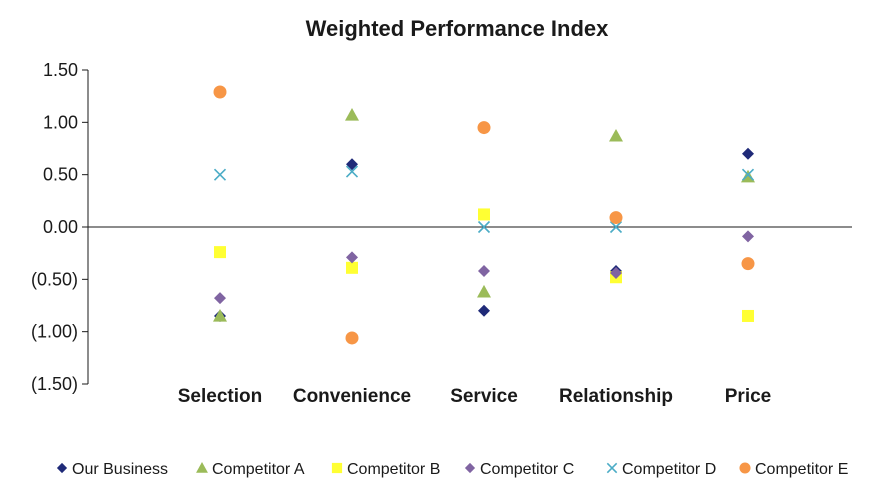 This screenshot has width=892, height=490. What do you see at coordinates (748, 396) in the screenshot?
I see `category-label: Price` at bounding box center [748, 396].